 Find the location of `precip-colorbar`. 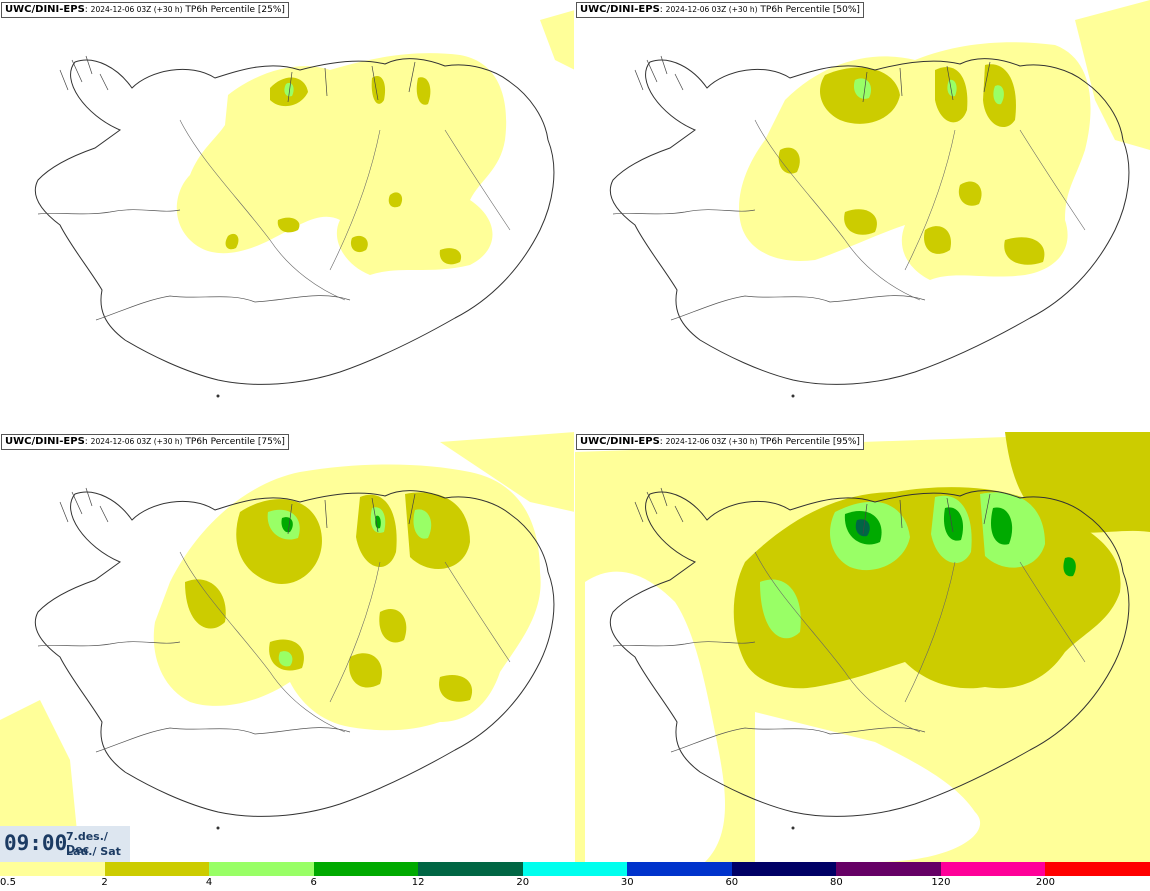

precip-colorbar is located at coordinates (575, 869).